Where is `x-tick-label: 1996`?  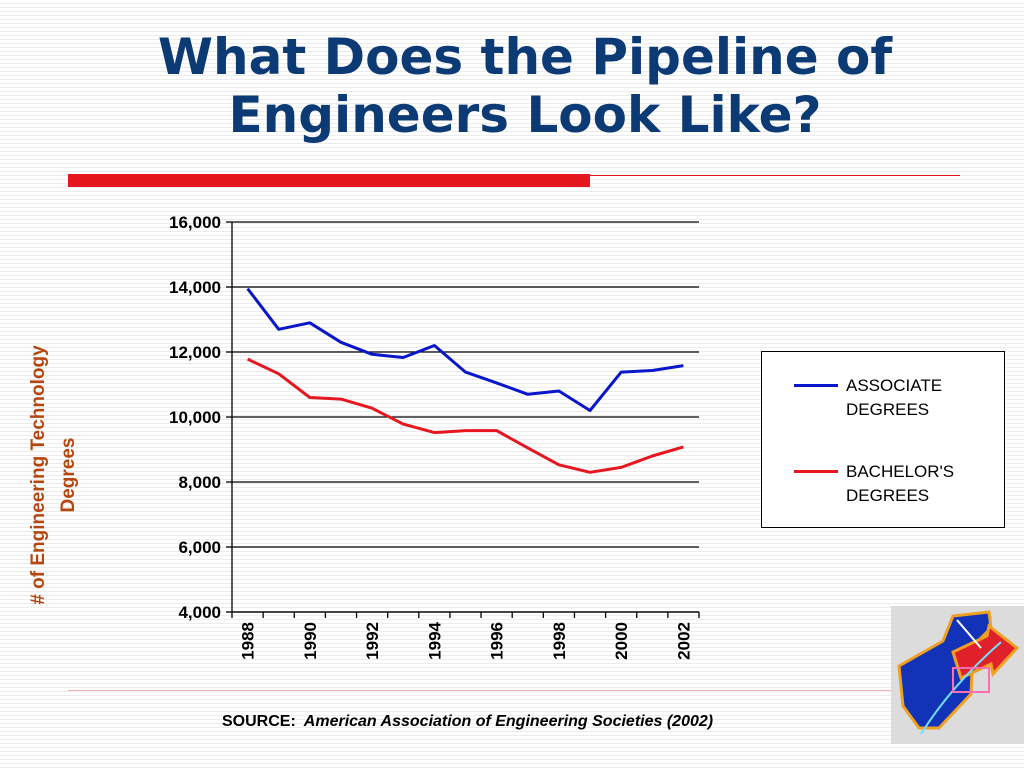 x-tick-label: 1996 is located at coordinates (497, 641).